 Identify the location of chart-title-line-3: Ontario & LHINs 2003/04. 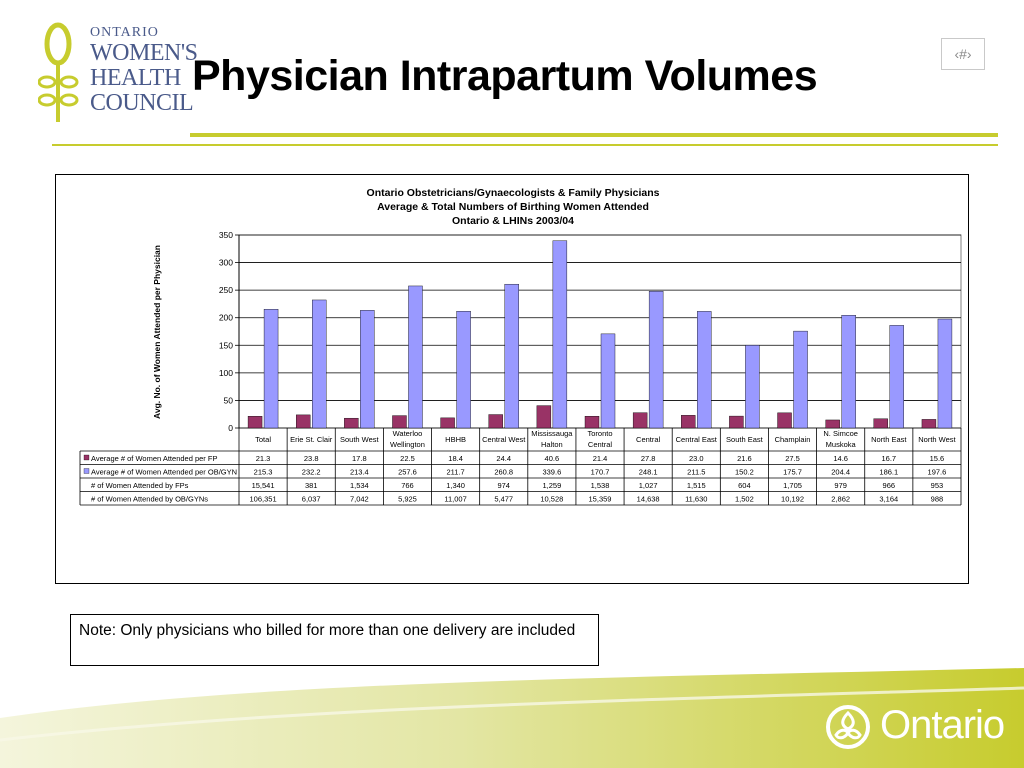
(513, 221).